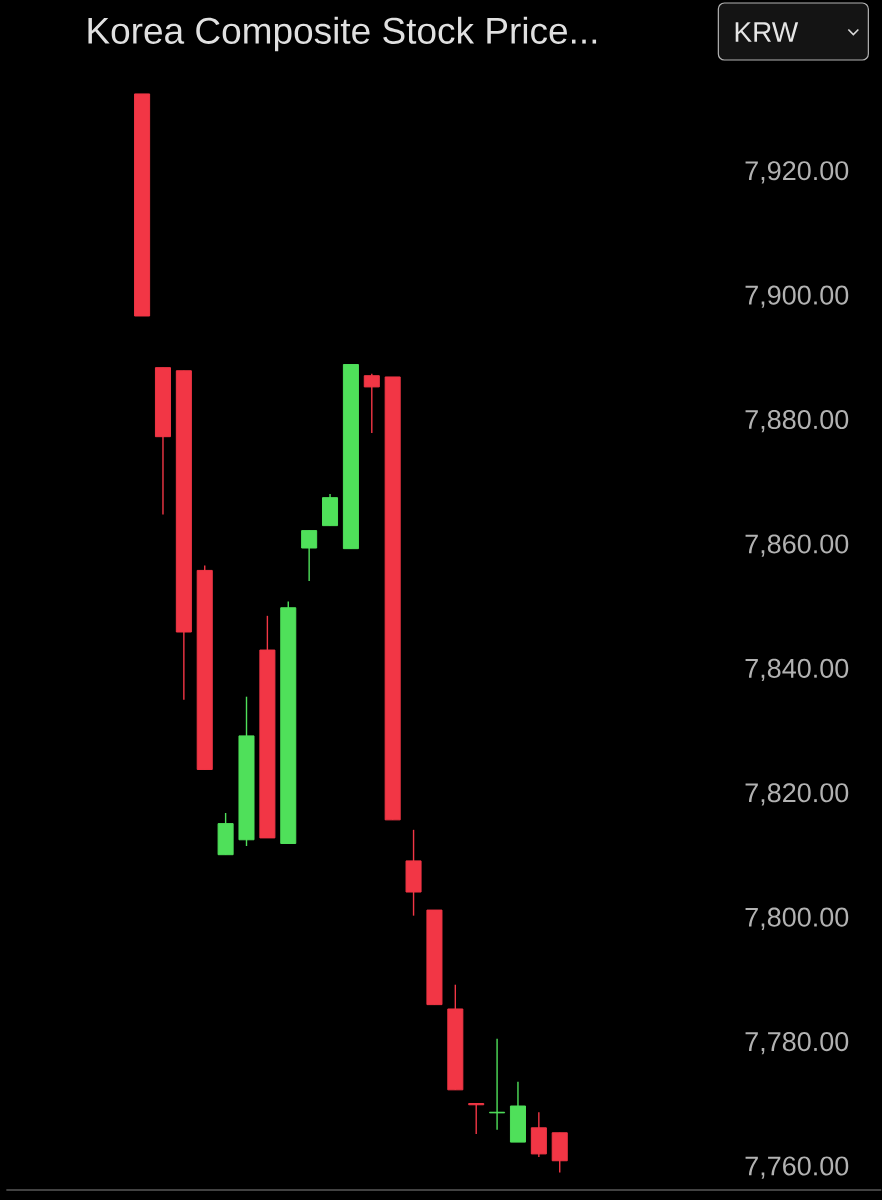  Describe the element at coordinates (797, 421) in the screenshot. I see `y-tick-label: 7,880.00` at that location.